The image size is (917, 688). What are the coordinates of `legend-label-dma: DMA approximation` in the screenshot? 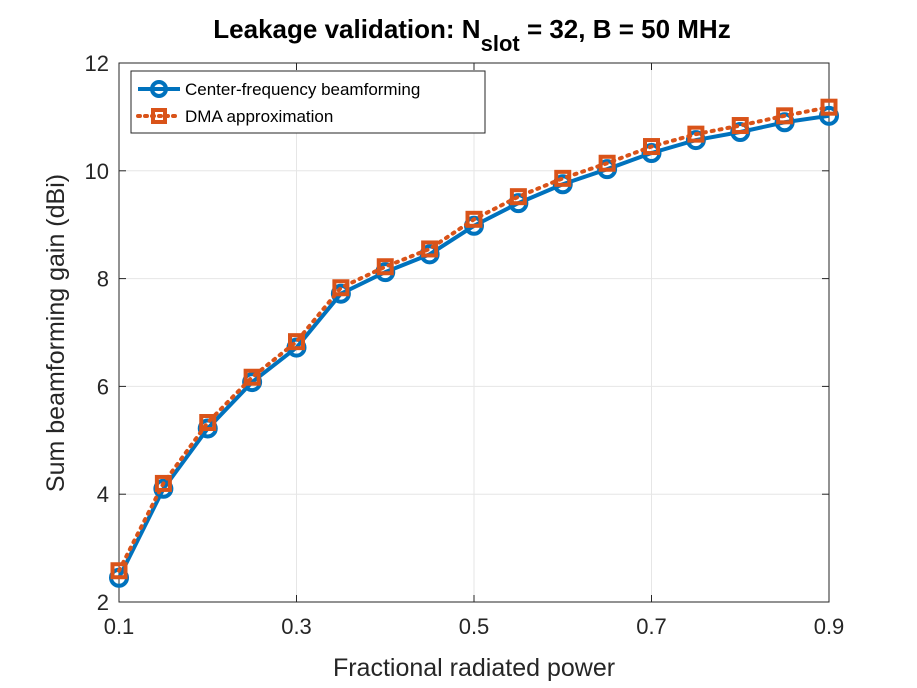 It's located at (259, 116).